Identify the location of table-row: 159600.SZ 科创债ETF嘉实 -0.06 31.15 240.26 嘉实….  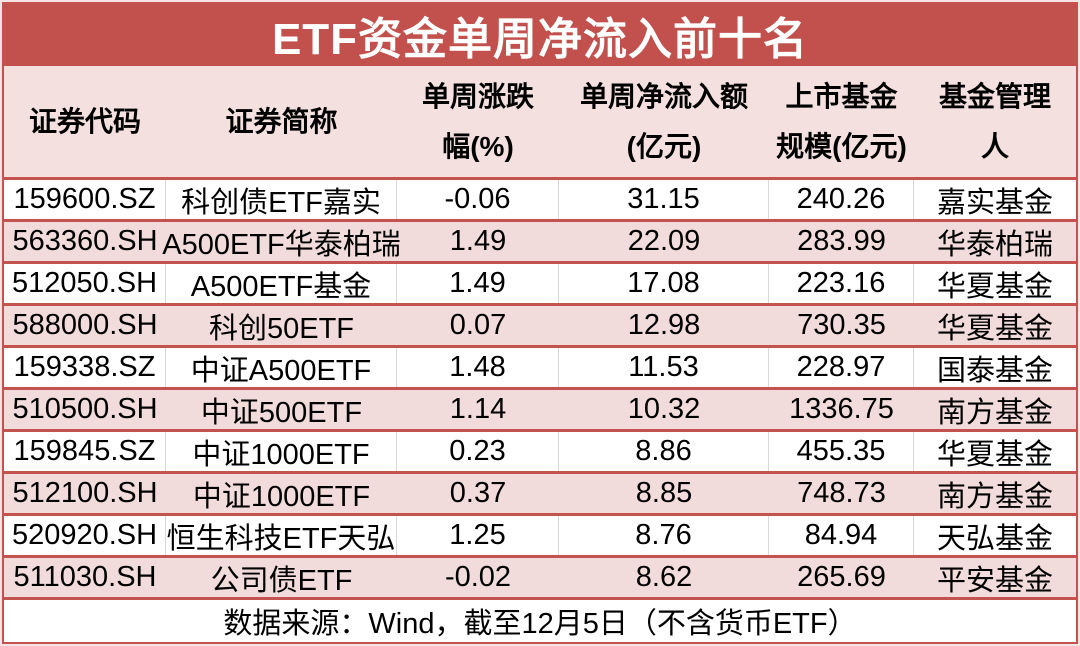
(540, 201).